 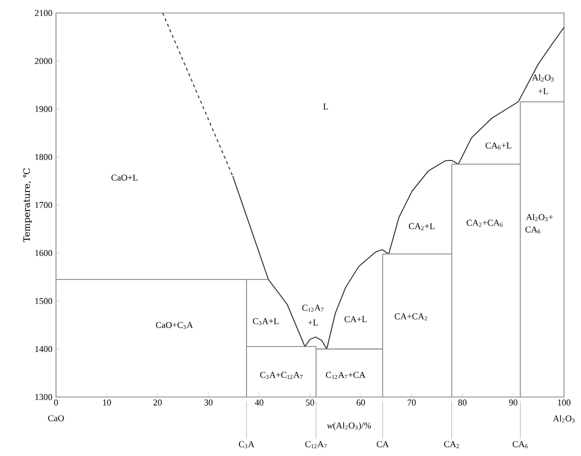 I want to click on text: CaO, so click(x=56, y=418).